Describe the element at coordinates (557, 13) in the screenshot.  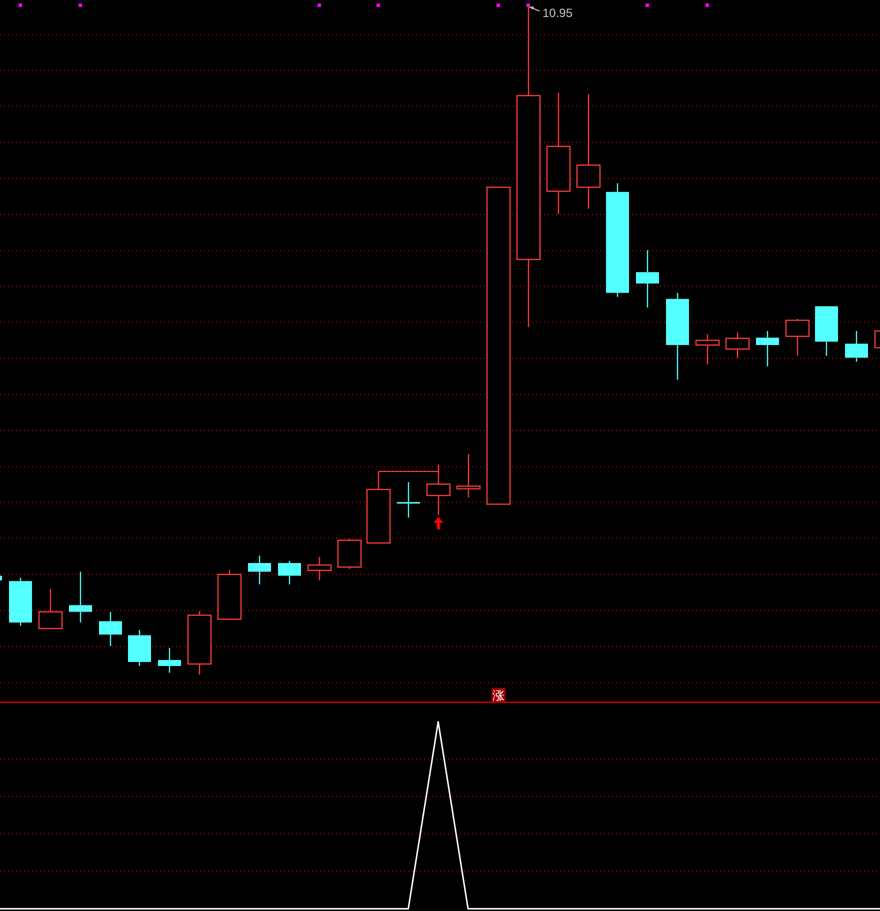
I see `annotation: 10.95` at that location.